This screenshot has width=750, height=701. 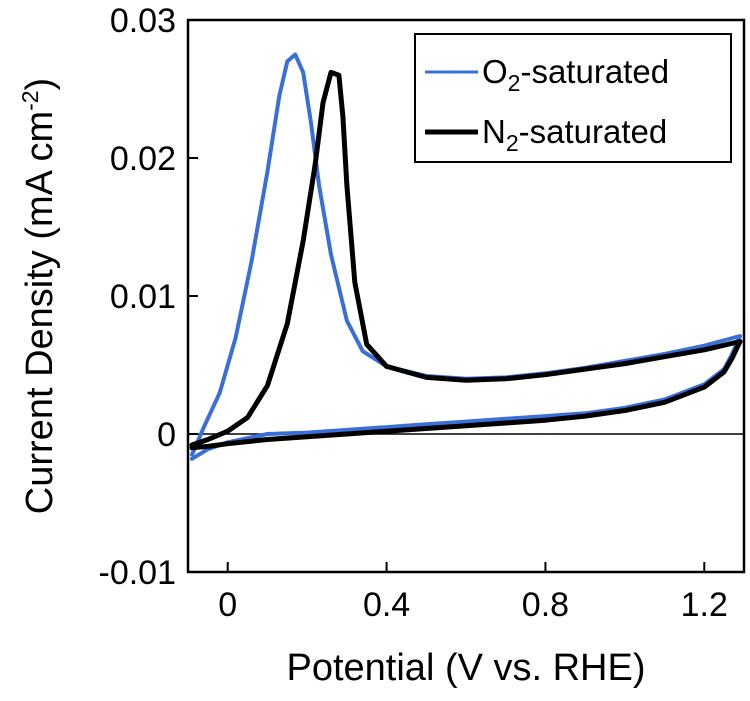 I want to click on x-tick-label: 1.2, so click(x=704, y=605).